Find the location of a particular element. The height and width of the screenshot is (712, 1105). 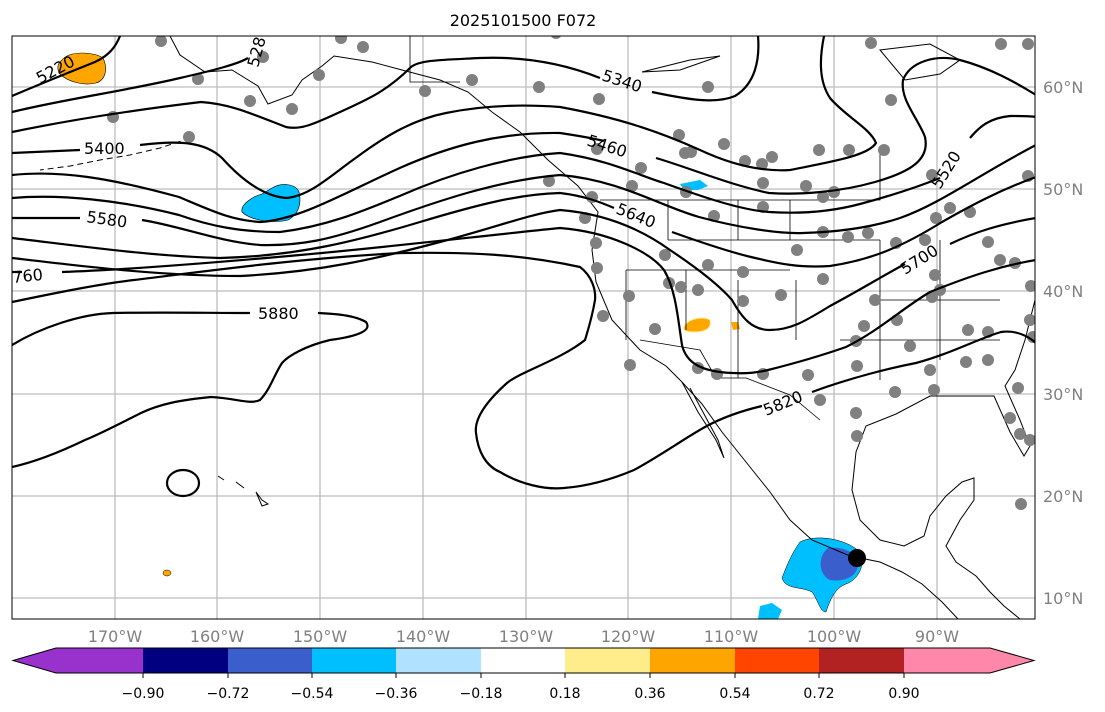

colorbar-outline is located at coordinates (523, 660).